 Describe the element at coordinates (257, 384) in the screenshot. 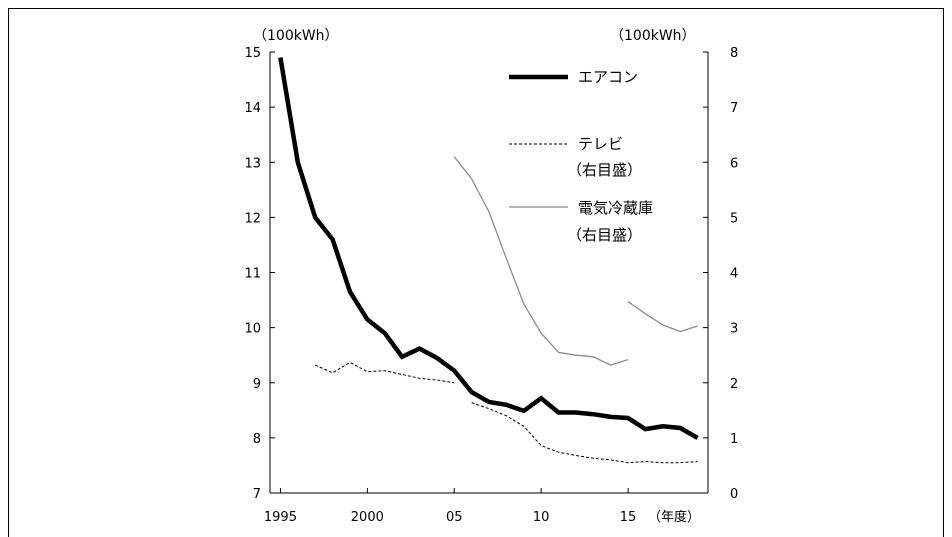

I see `left-tick-label: 9` at that location.